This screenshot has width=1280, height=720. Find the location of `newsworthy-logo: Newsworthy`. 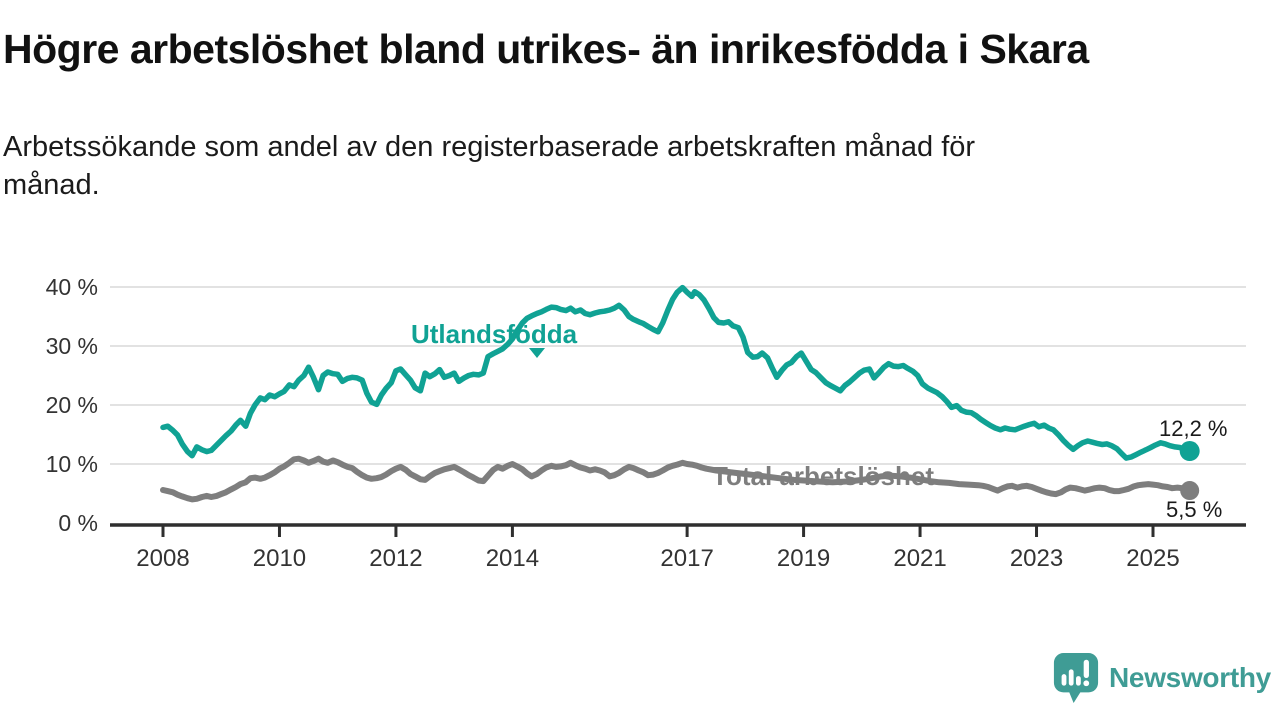

newsworthy-logo: Newsworthy is located at coordinates (1161, 678).